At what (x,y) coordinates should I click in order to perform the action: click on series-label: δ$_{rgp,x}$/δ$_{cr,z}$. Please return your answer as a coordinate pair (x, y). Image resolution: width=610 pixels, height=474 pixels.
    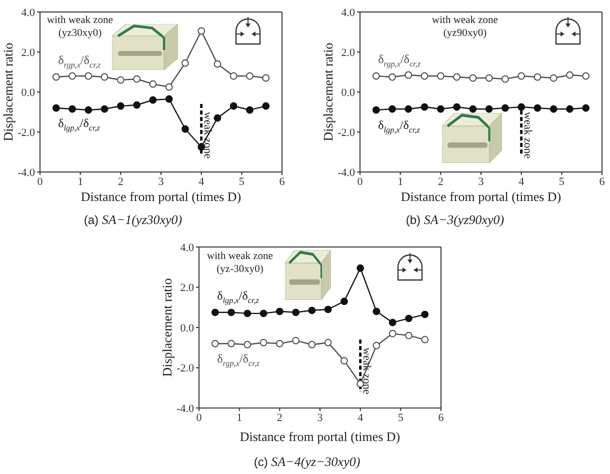
    Looking at the image, I should click on (238, 360).